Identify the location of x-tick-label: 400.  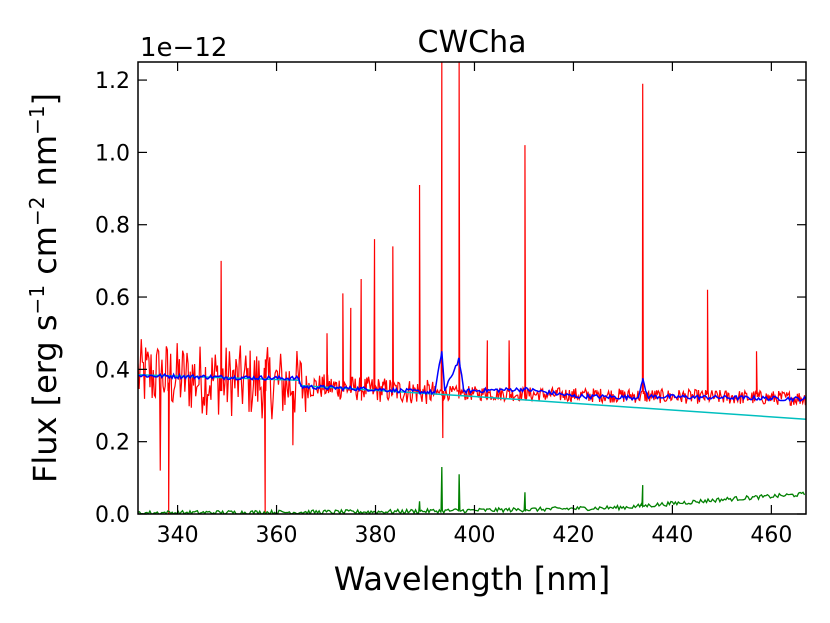
(474, 535).